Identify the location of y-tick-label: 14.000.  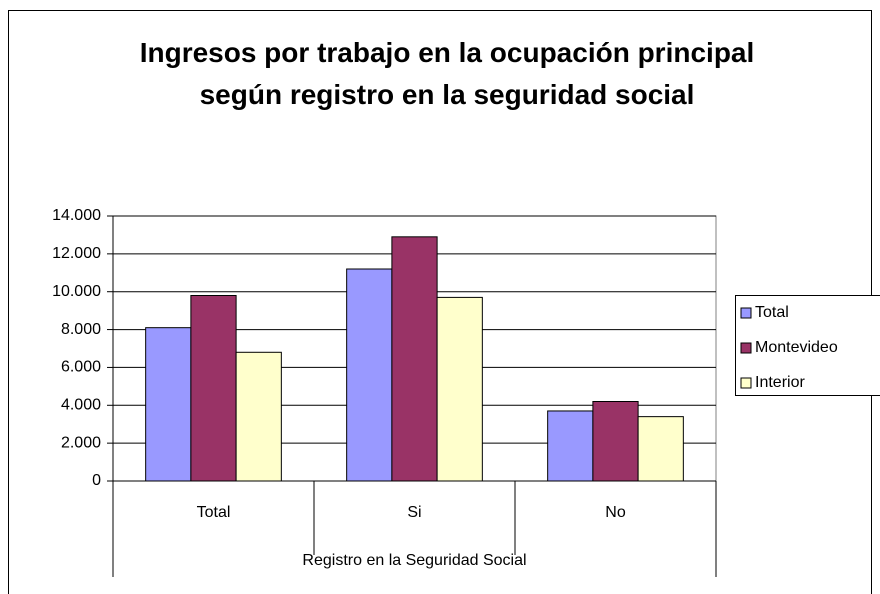
(76, 215).